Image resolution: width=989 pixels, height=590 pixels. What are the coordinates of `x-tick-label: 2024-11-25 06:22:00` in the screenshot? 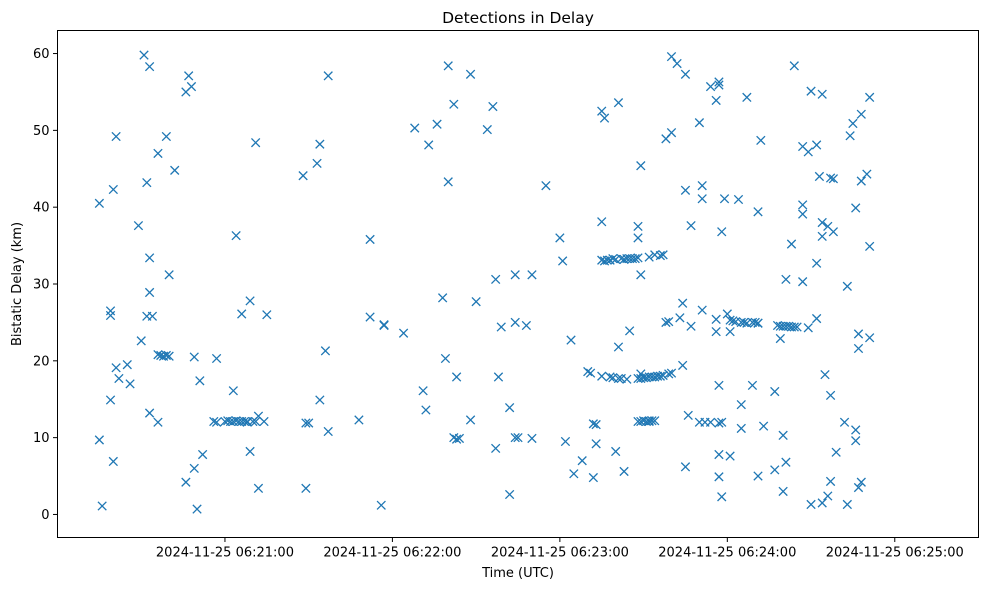 It's located at (392, 553).